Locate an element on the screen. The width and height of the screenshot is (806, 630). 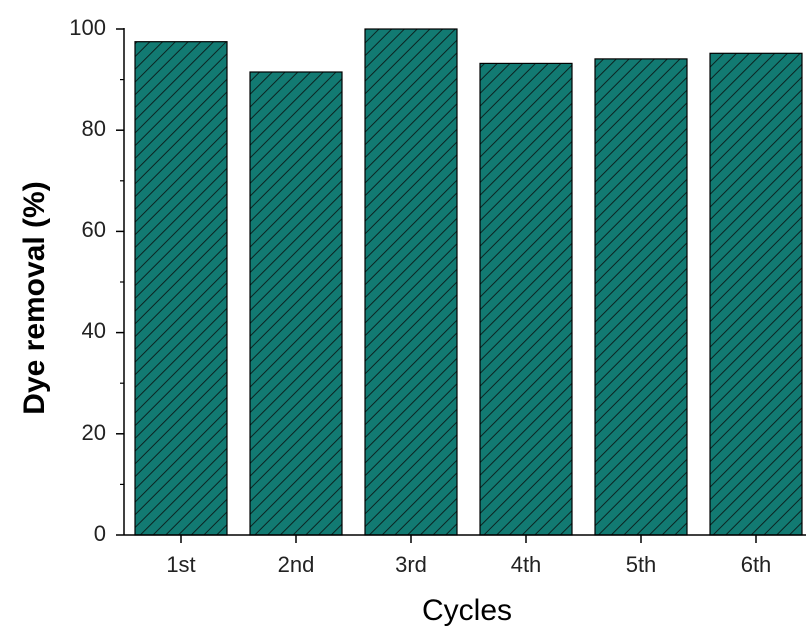
bar-3rd is located at coordinates (411, 282).